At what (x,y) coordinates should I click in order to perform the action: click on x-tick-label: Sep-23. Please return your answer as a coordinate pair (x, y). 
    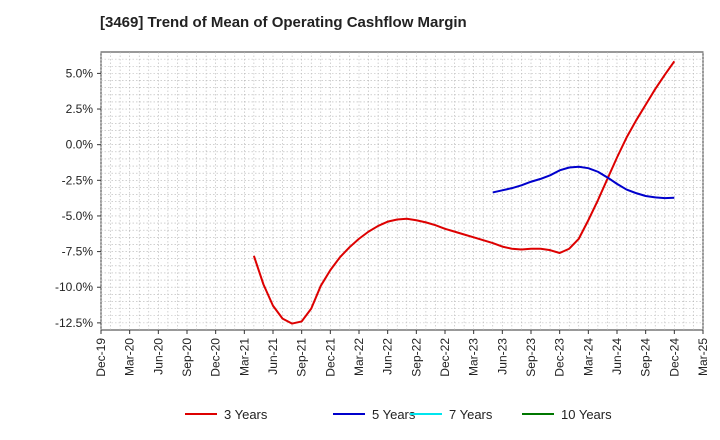
    Looking at the image, I should click on (531, 357).